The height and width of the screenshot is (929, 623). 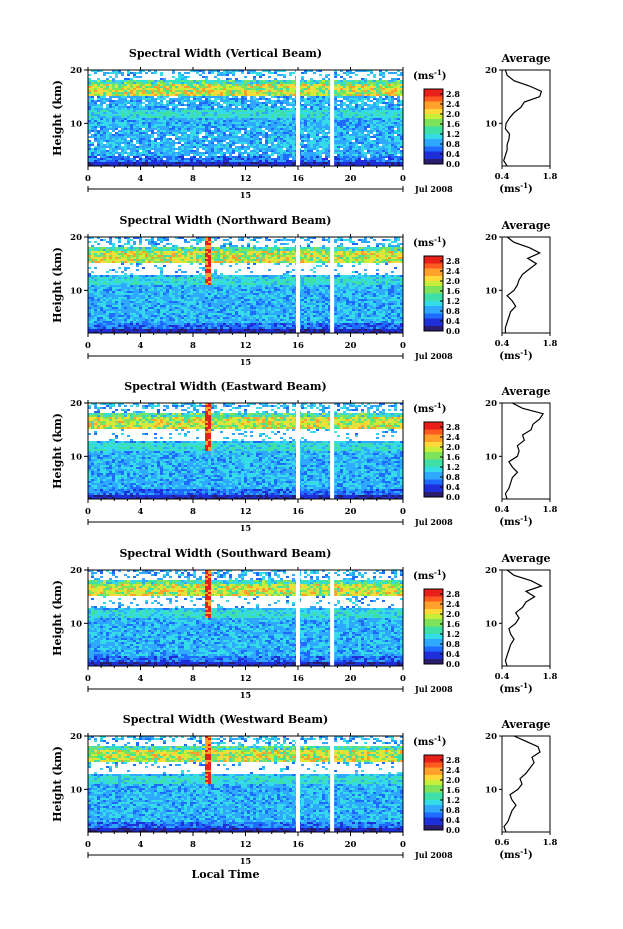 What do you see at coordinates (226, 874) in the screenshot?
I see `x-axis-label: Local Time` at bounding box center [226, 874].